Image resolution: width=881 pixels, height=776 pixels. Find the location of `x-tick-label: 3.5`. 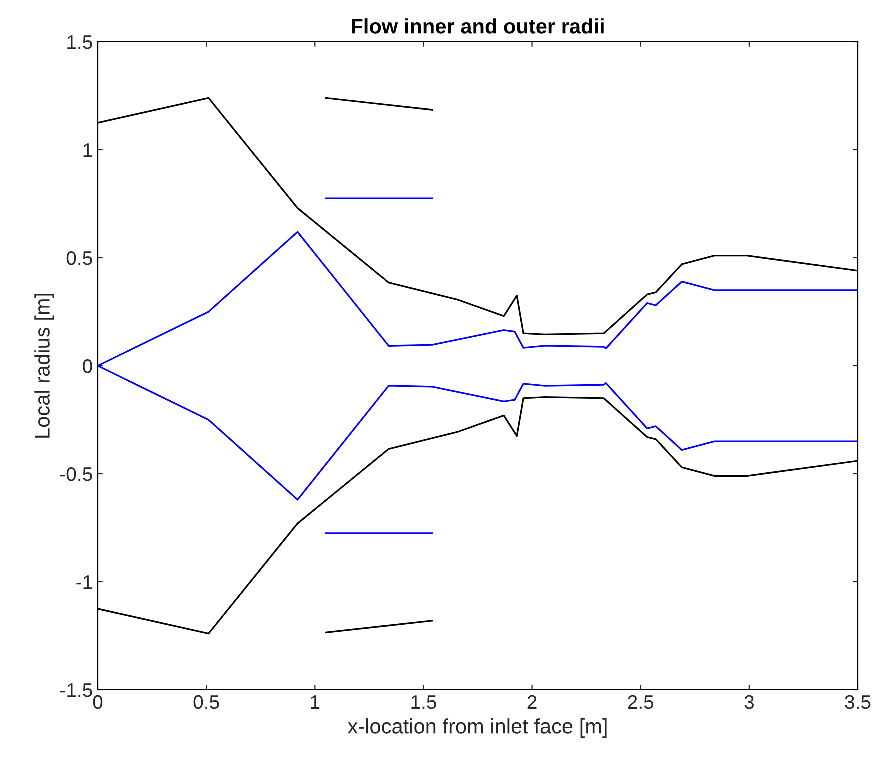

x-tick-label: 3.5 is located at coordinates (858, 702).